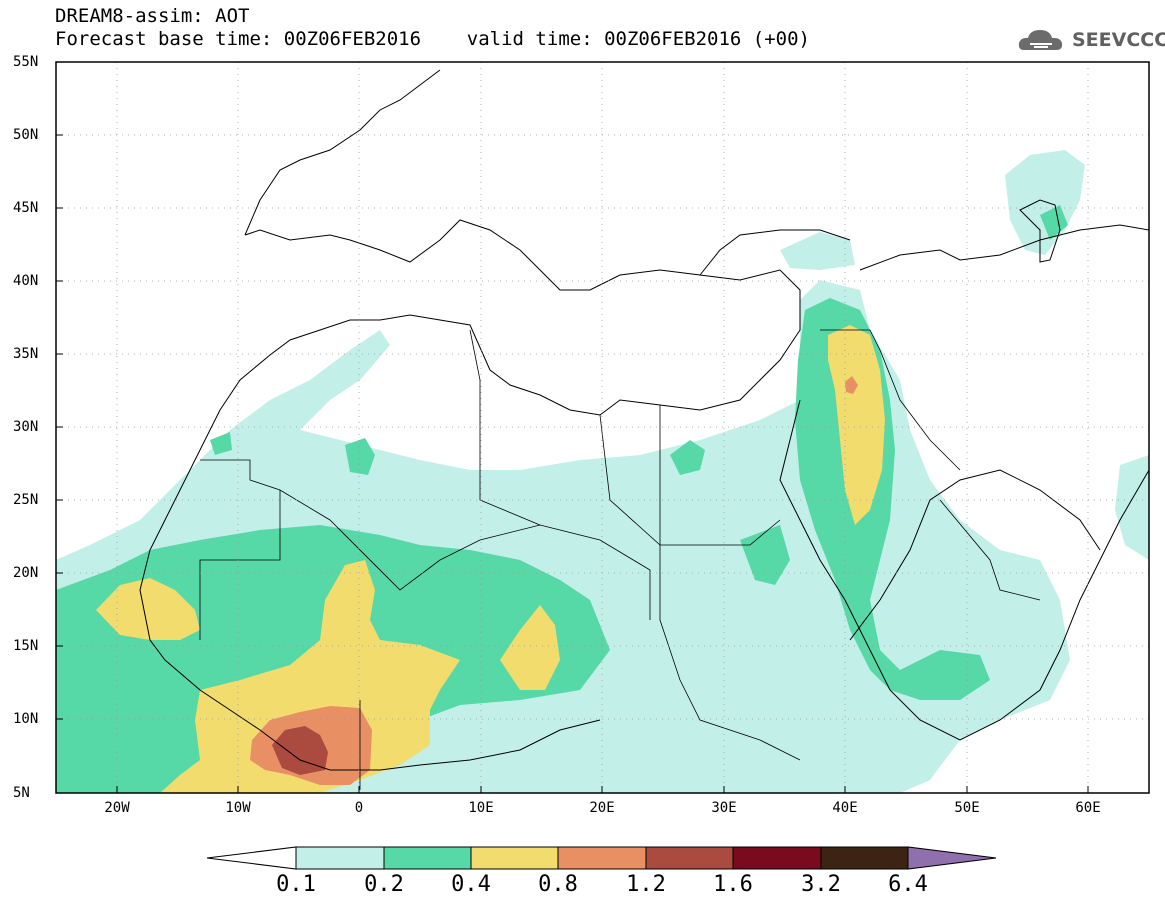 This screenshot has width=1165, height=905. Describe the element at coordinates (26, 208) in the screenshot. I see `lat-label: 45N` at that location.